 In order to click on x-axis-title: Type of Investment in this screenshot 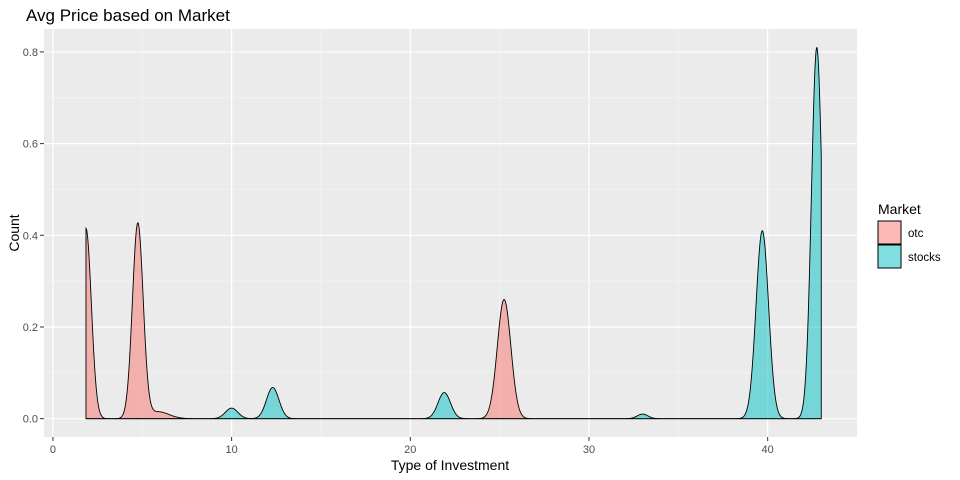, I will do `click(450, 465)`.